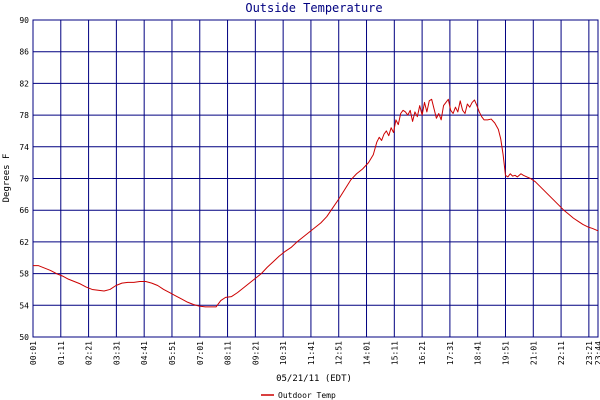 Image resolution: width=600 pixels, height=400 pixels. What do you see at coordinates (533, 353) in the screenshot?
I see `x-tick-label: 21:01` at bounding box center [533, 353].